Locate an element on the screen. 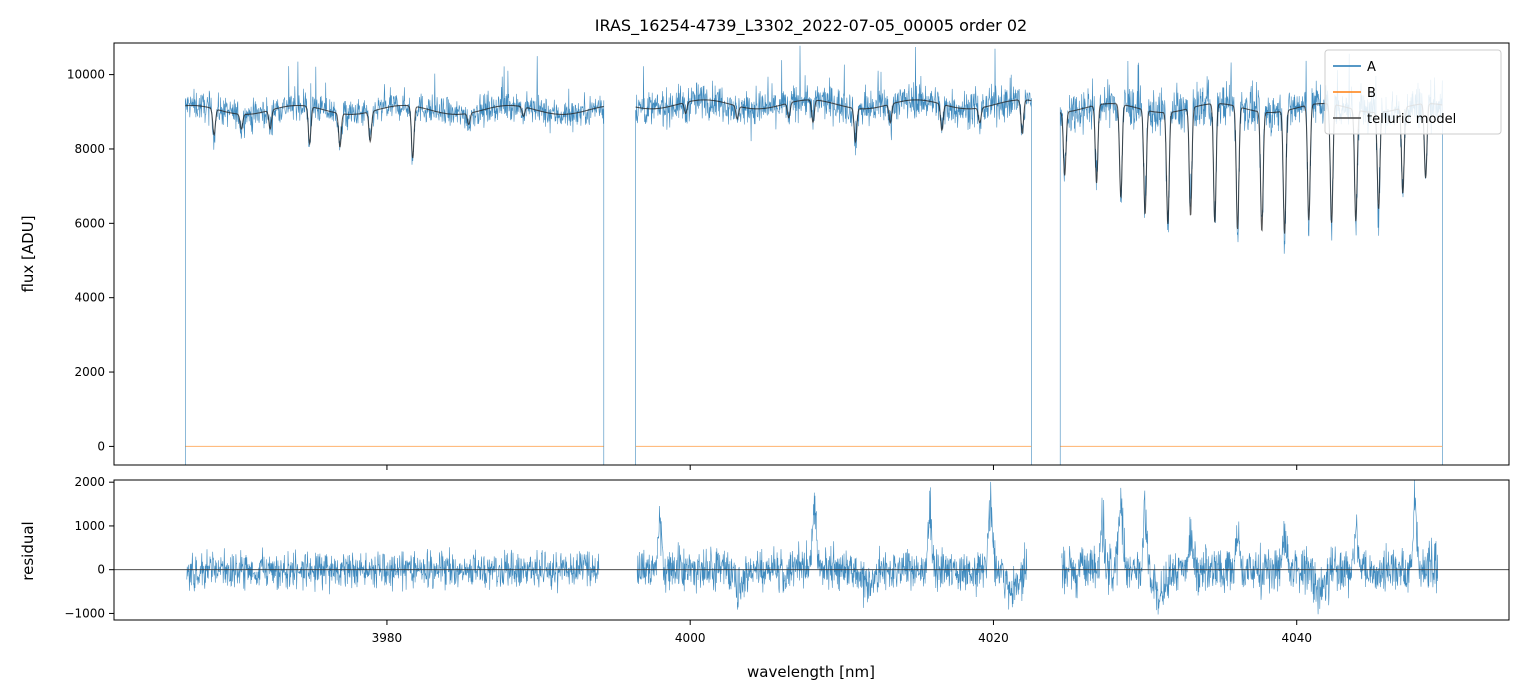 The height and width of the screenshot is (696, 1523). x-tick-label: 4040 is located at coordinates (1296, 638).